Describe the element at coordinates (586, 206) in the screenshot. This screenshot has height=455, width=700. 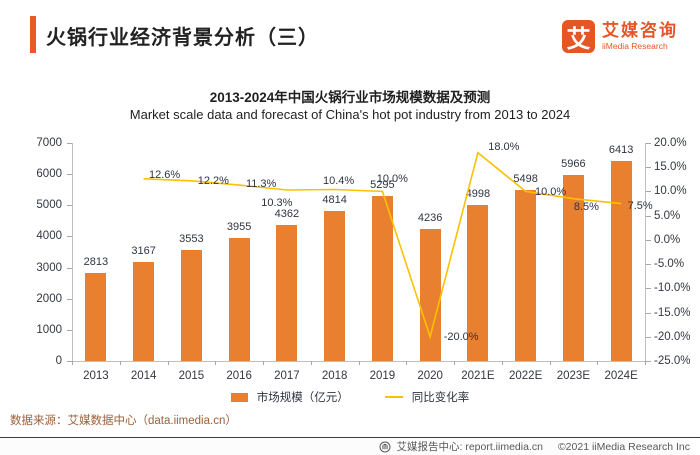
I see `line-point-label: 8.5%` at that location.